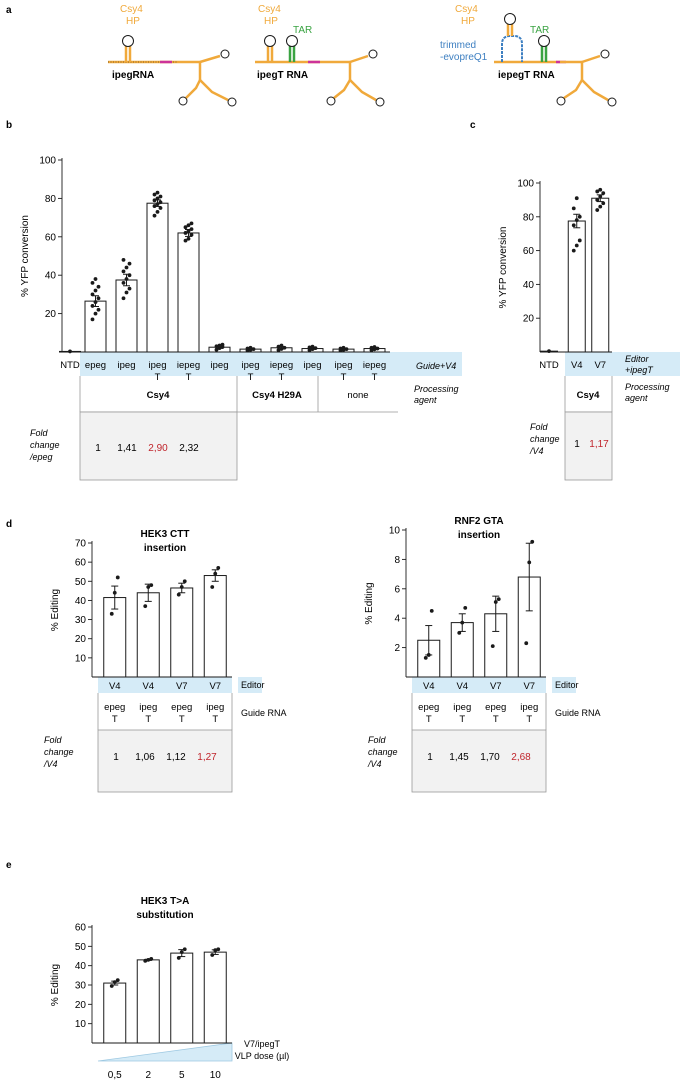  Describe the element at coordinates (539, 30) in the screenshot. I see `rna3-tar-label: TAR` at that location.